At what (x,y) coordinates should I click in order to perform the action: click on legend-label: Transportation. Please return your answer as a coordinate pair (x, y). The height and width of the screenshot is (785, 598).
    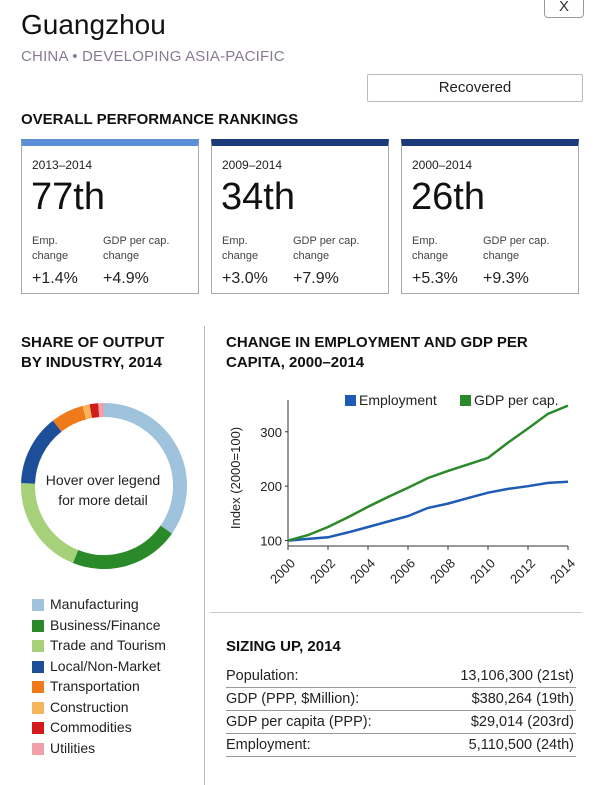
    Looking at the image, I should click on (95, 686).